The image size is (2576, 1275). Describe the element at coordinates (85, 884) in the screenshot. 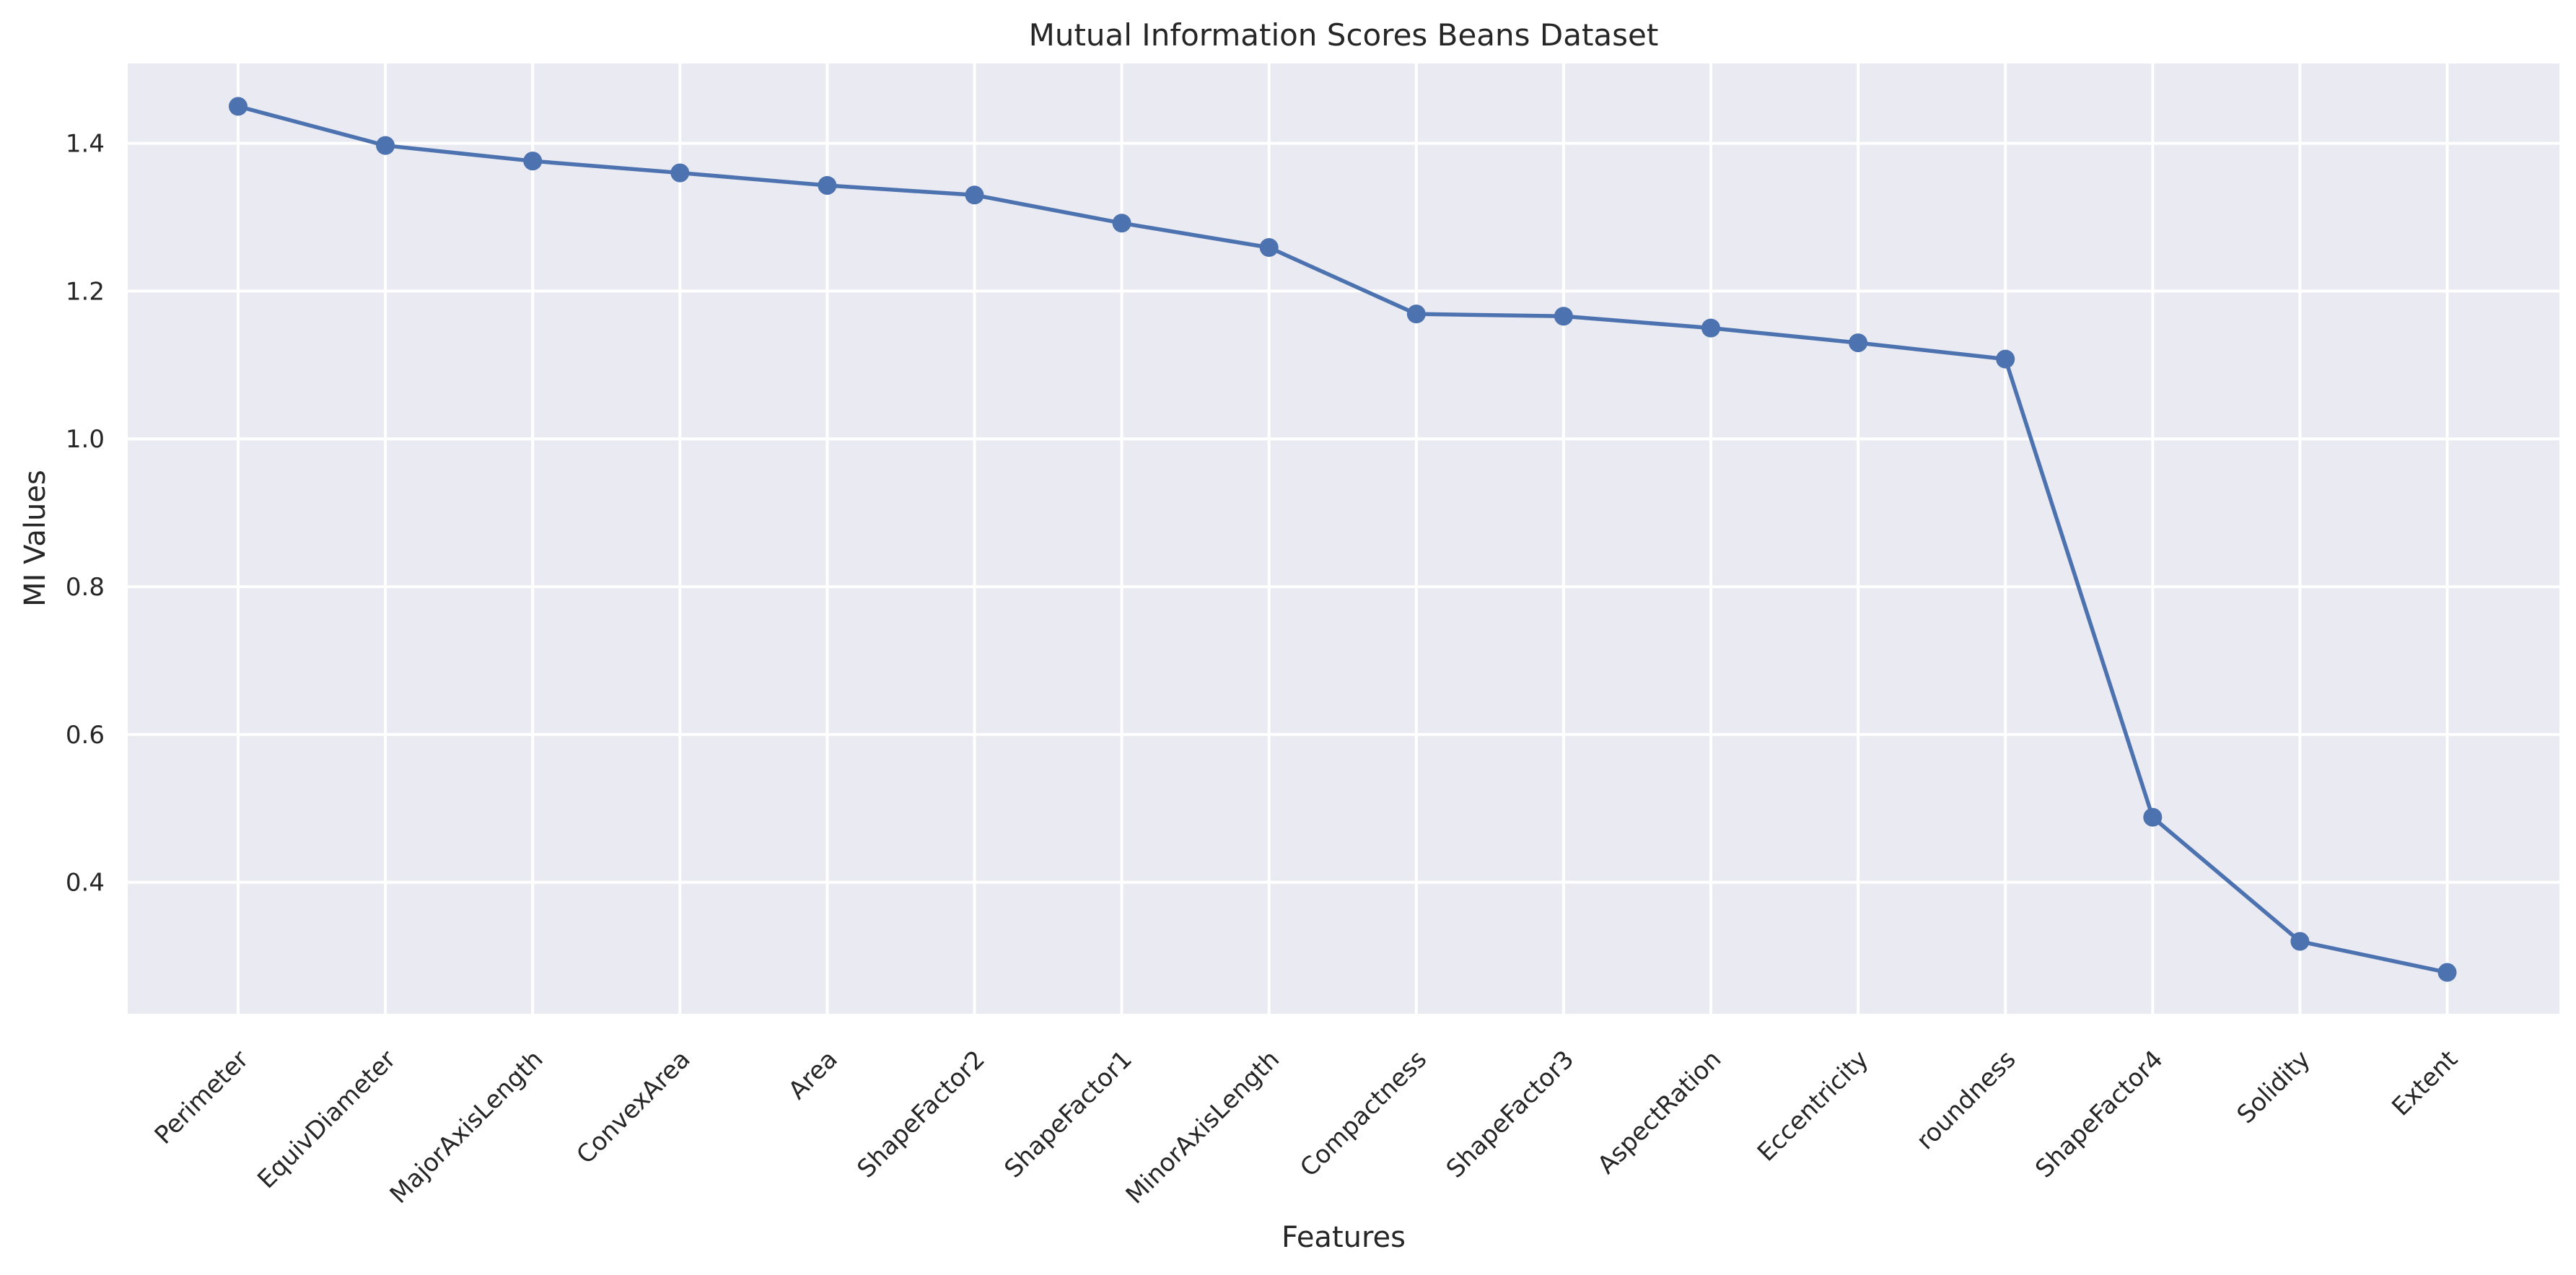

I see `y-tick-label: 0.4` at that location.